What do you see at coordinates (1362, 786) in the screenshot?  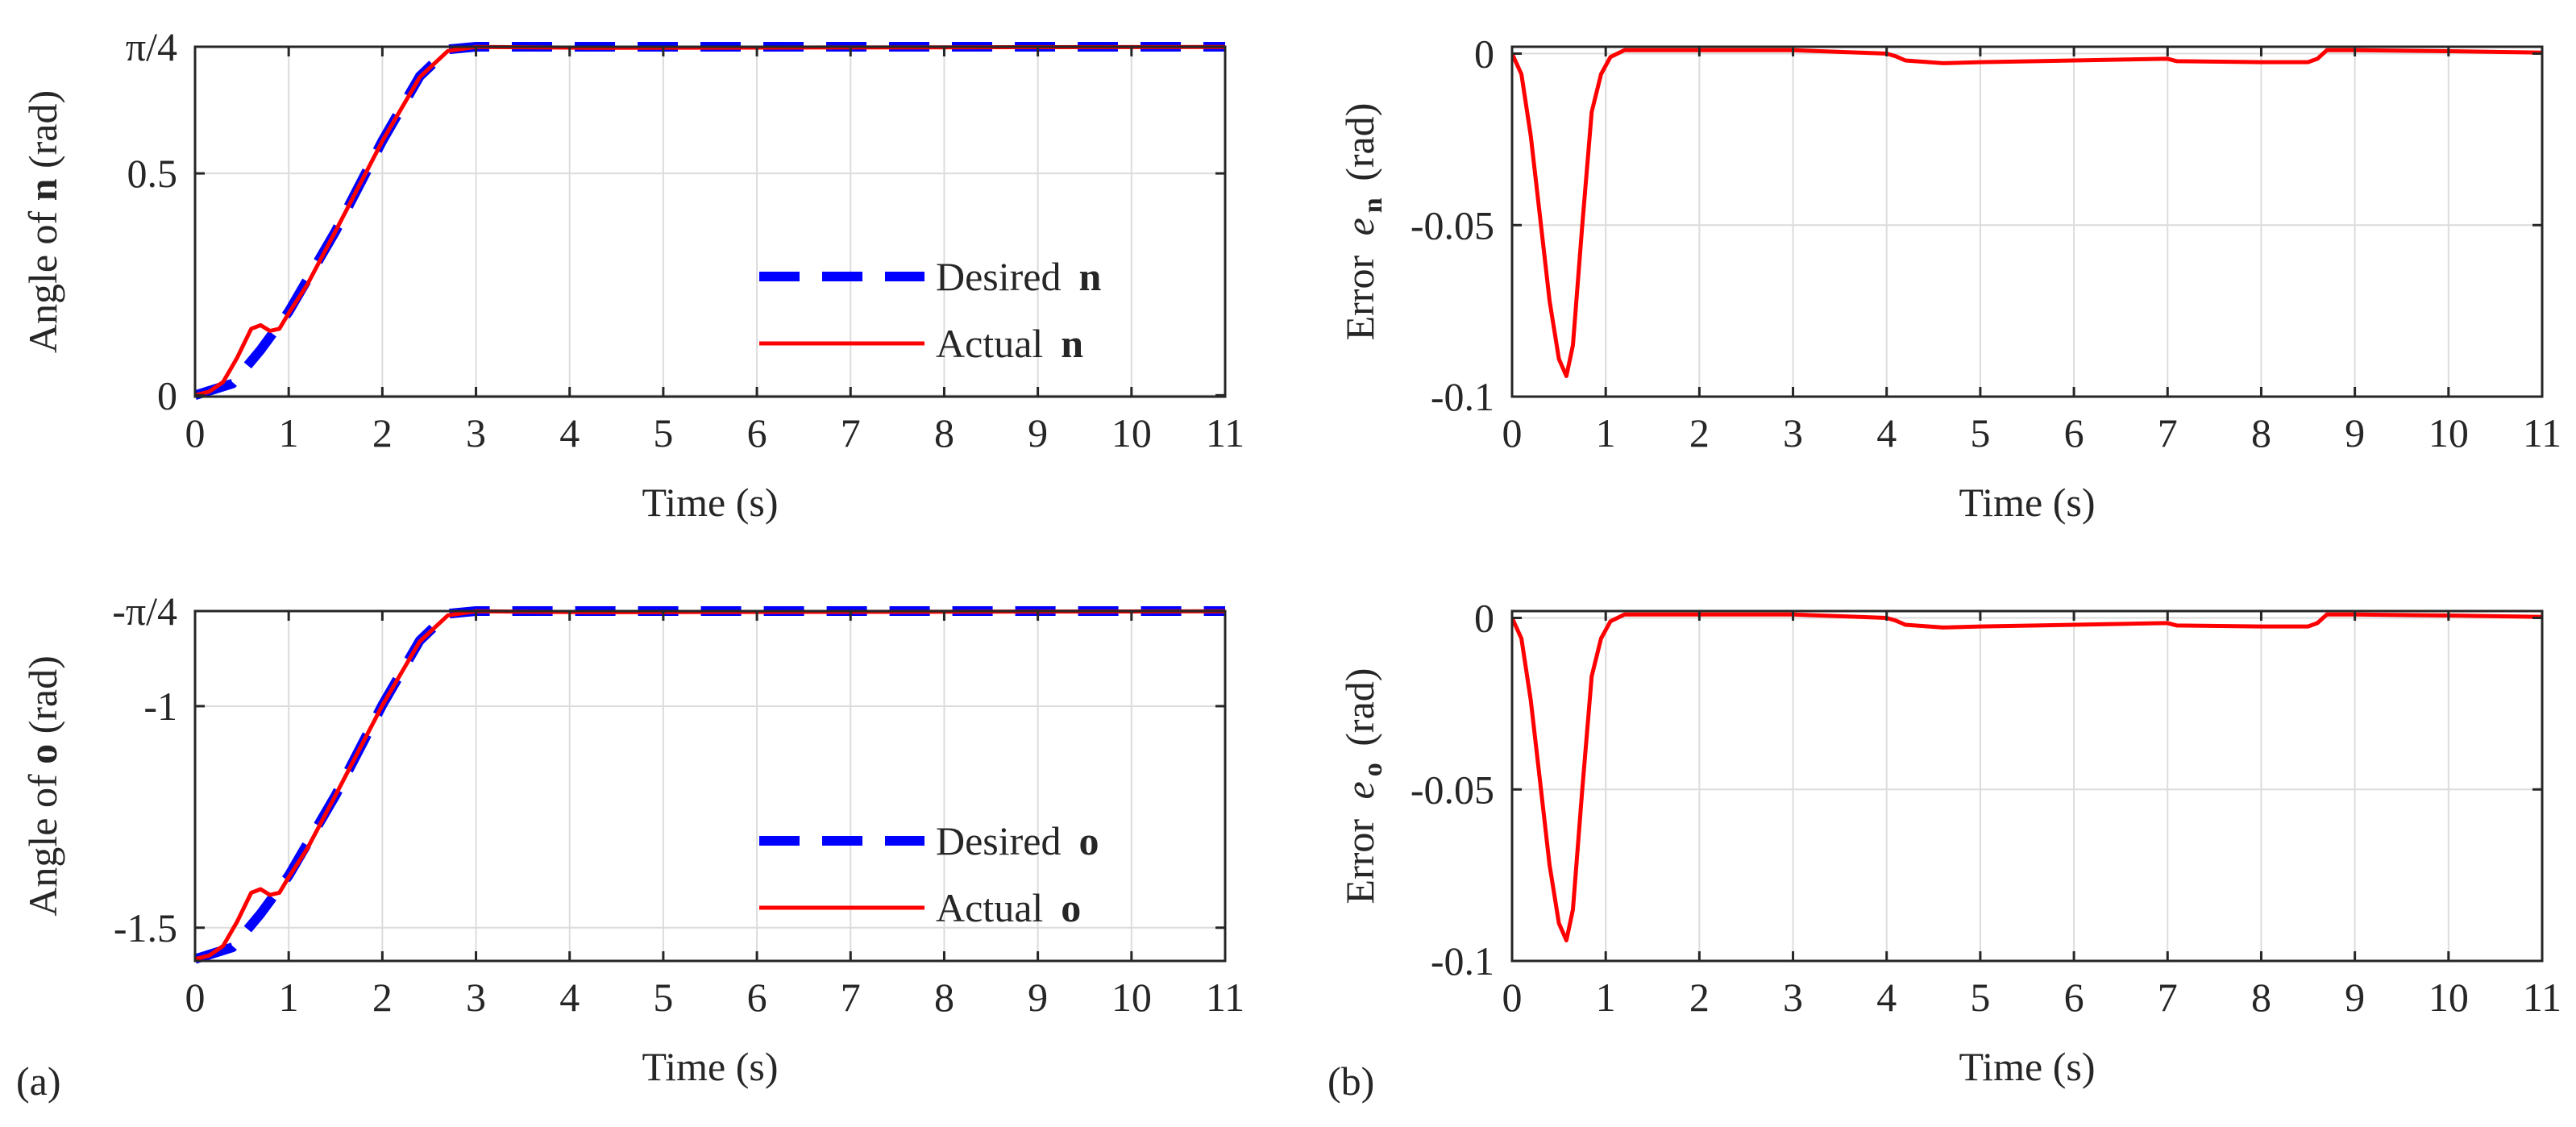 I see `y-axis-label: Error eo (rad)` at bounding box center [1362, 786].